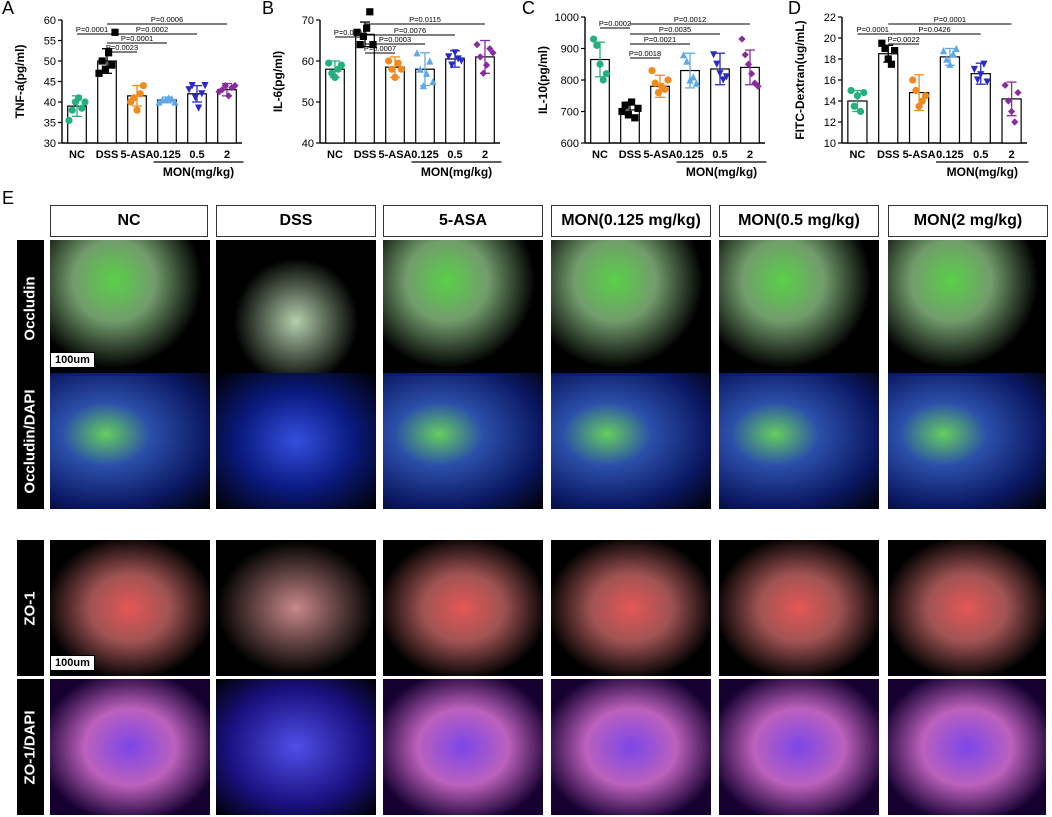  What do you see at coordinates (463, 221) in the screenshot?
I see `column-header-2: 5-ASA` at bounding box center [463, 221].